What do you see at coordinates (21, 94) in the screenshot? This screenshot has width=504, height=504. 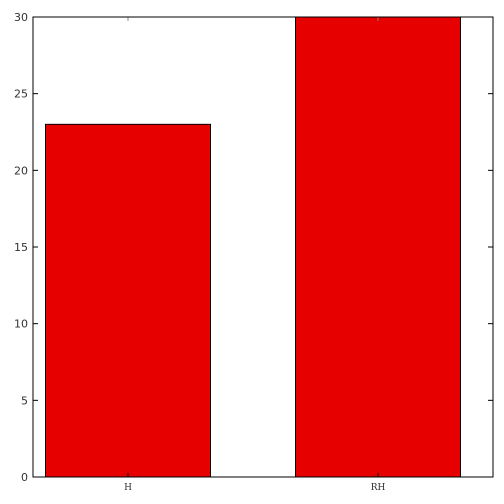 I see `y-tick-label: 25` at bounding box center [21, 94].